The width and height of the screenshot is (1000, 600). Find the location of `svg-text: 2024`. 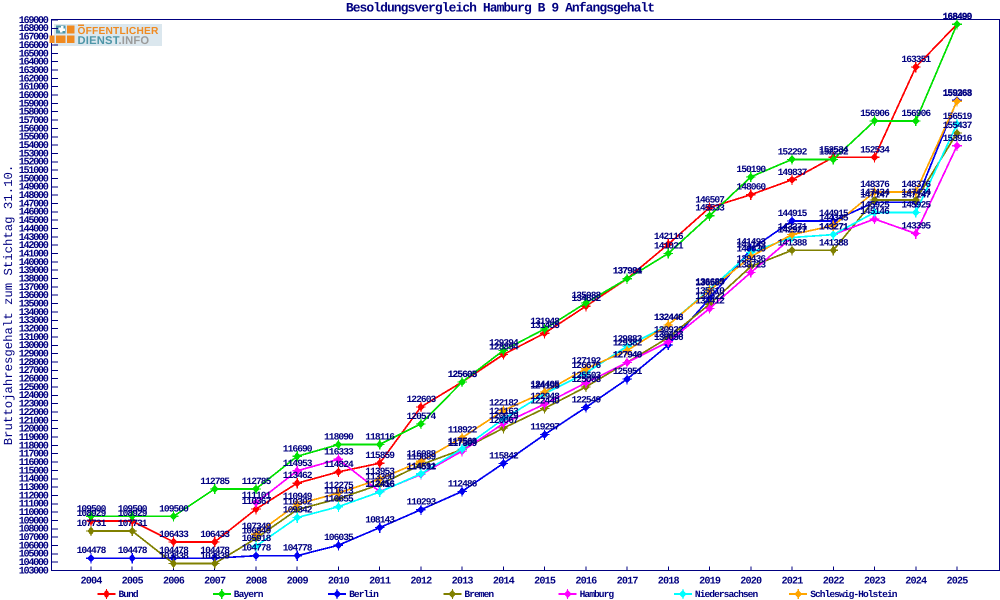

svg-text: 2024 is located at coordinates (916, 582).